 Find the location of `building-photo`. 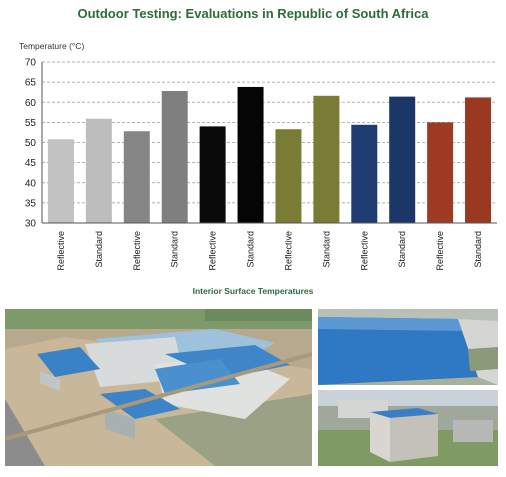

building-photo is located at coordinates (408, 428).